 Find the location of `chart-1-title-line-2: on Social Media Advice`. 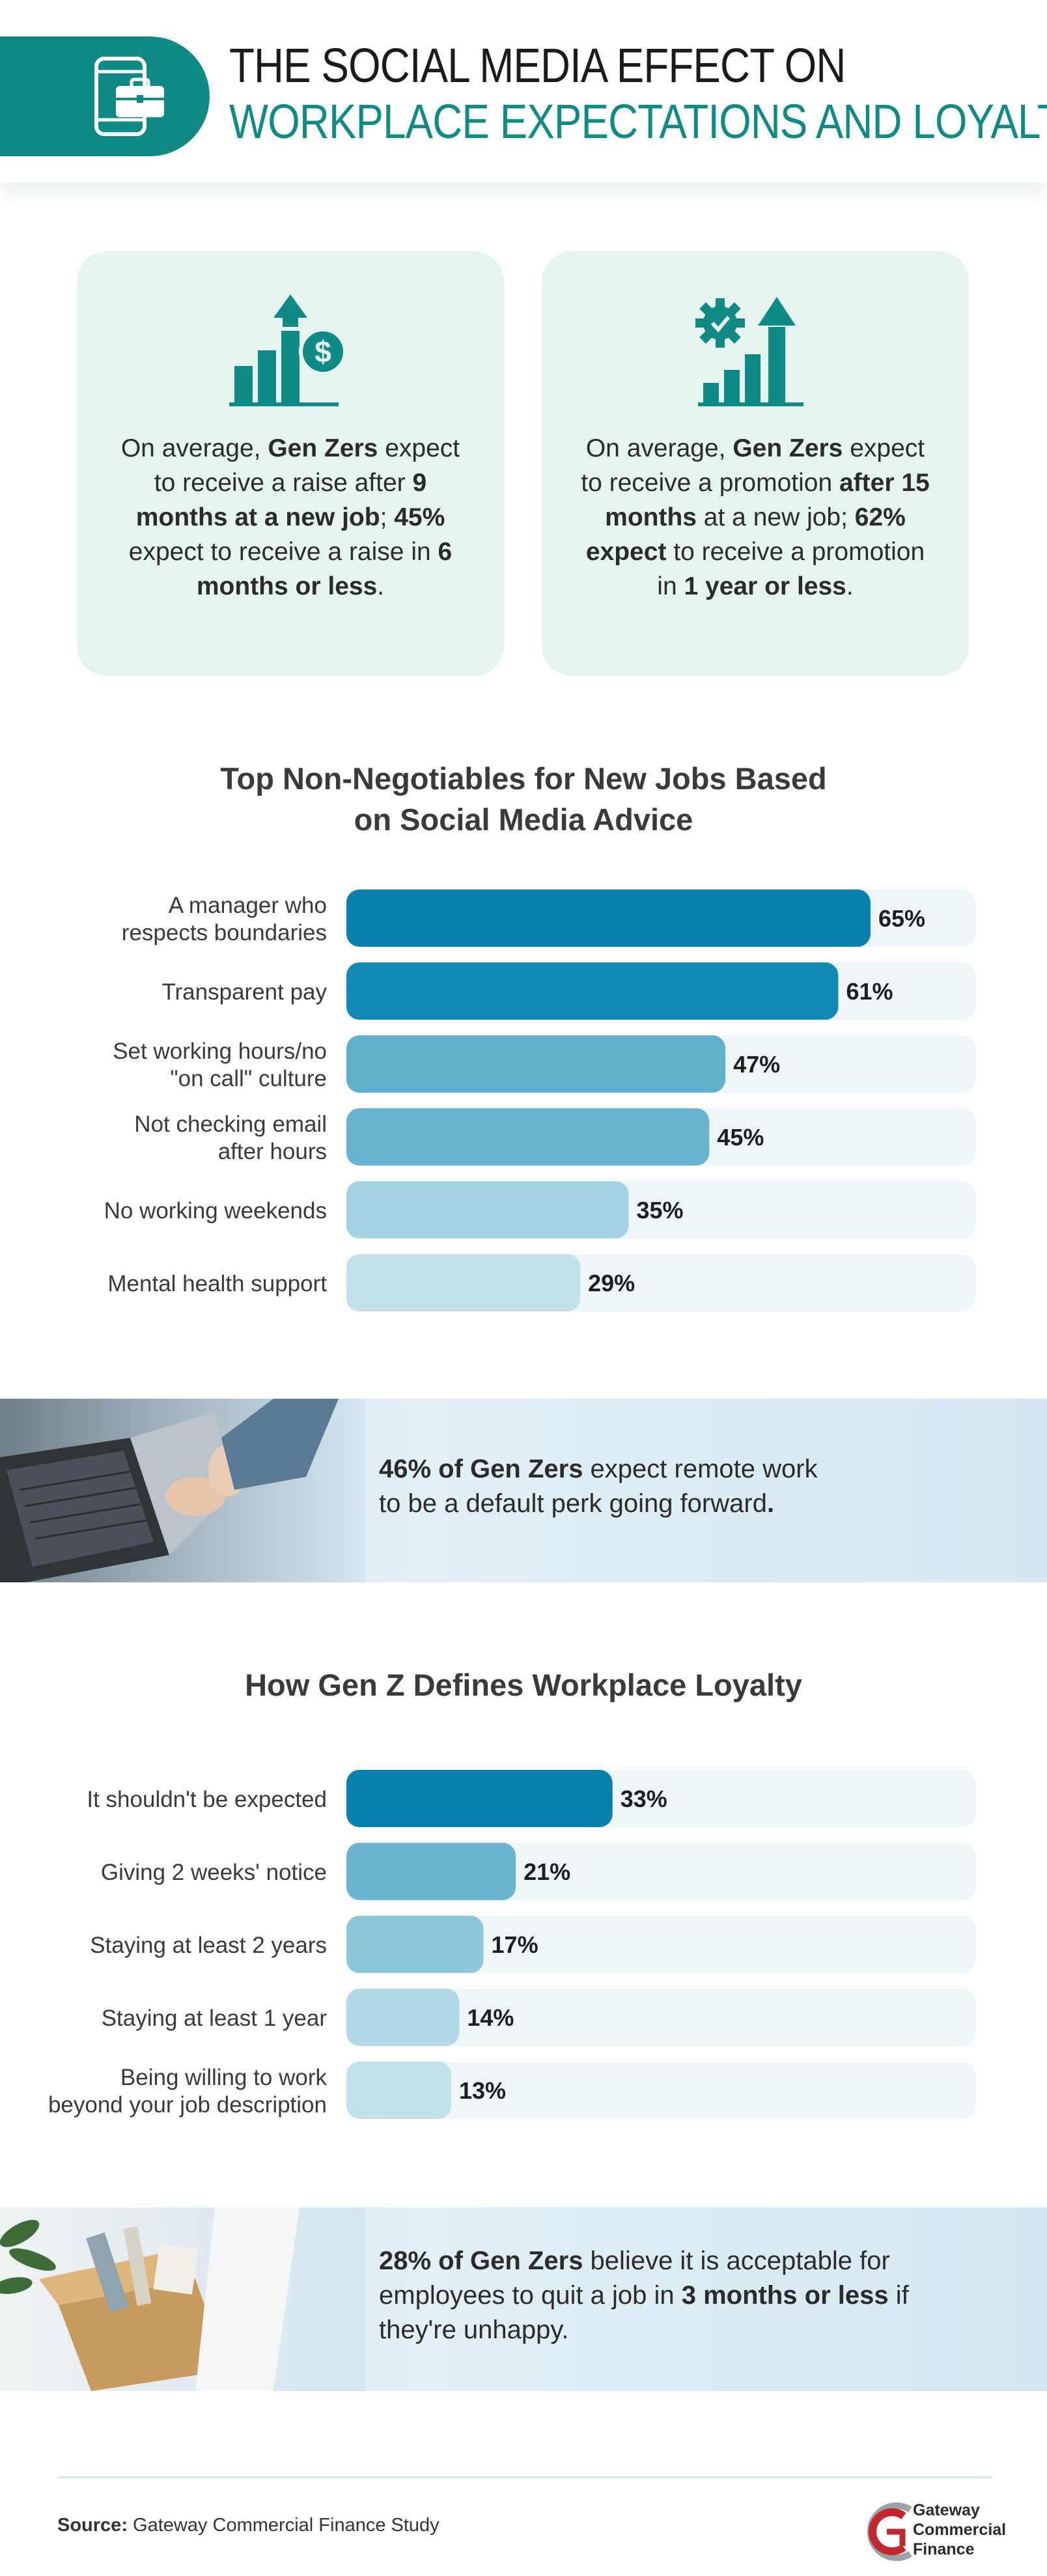

chart-1-title-line-2: on Social Media Advice is located at coordinates (523, 819).